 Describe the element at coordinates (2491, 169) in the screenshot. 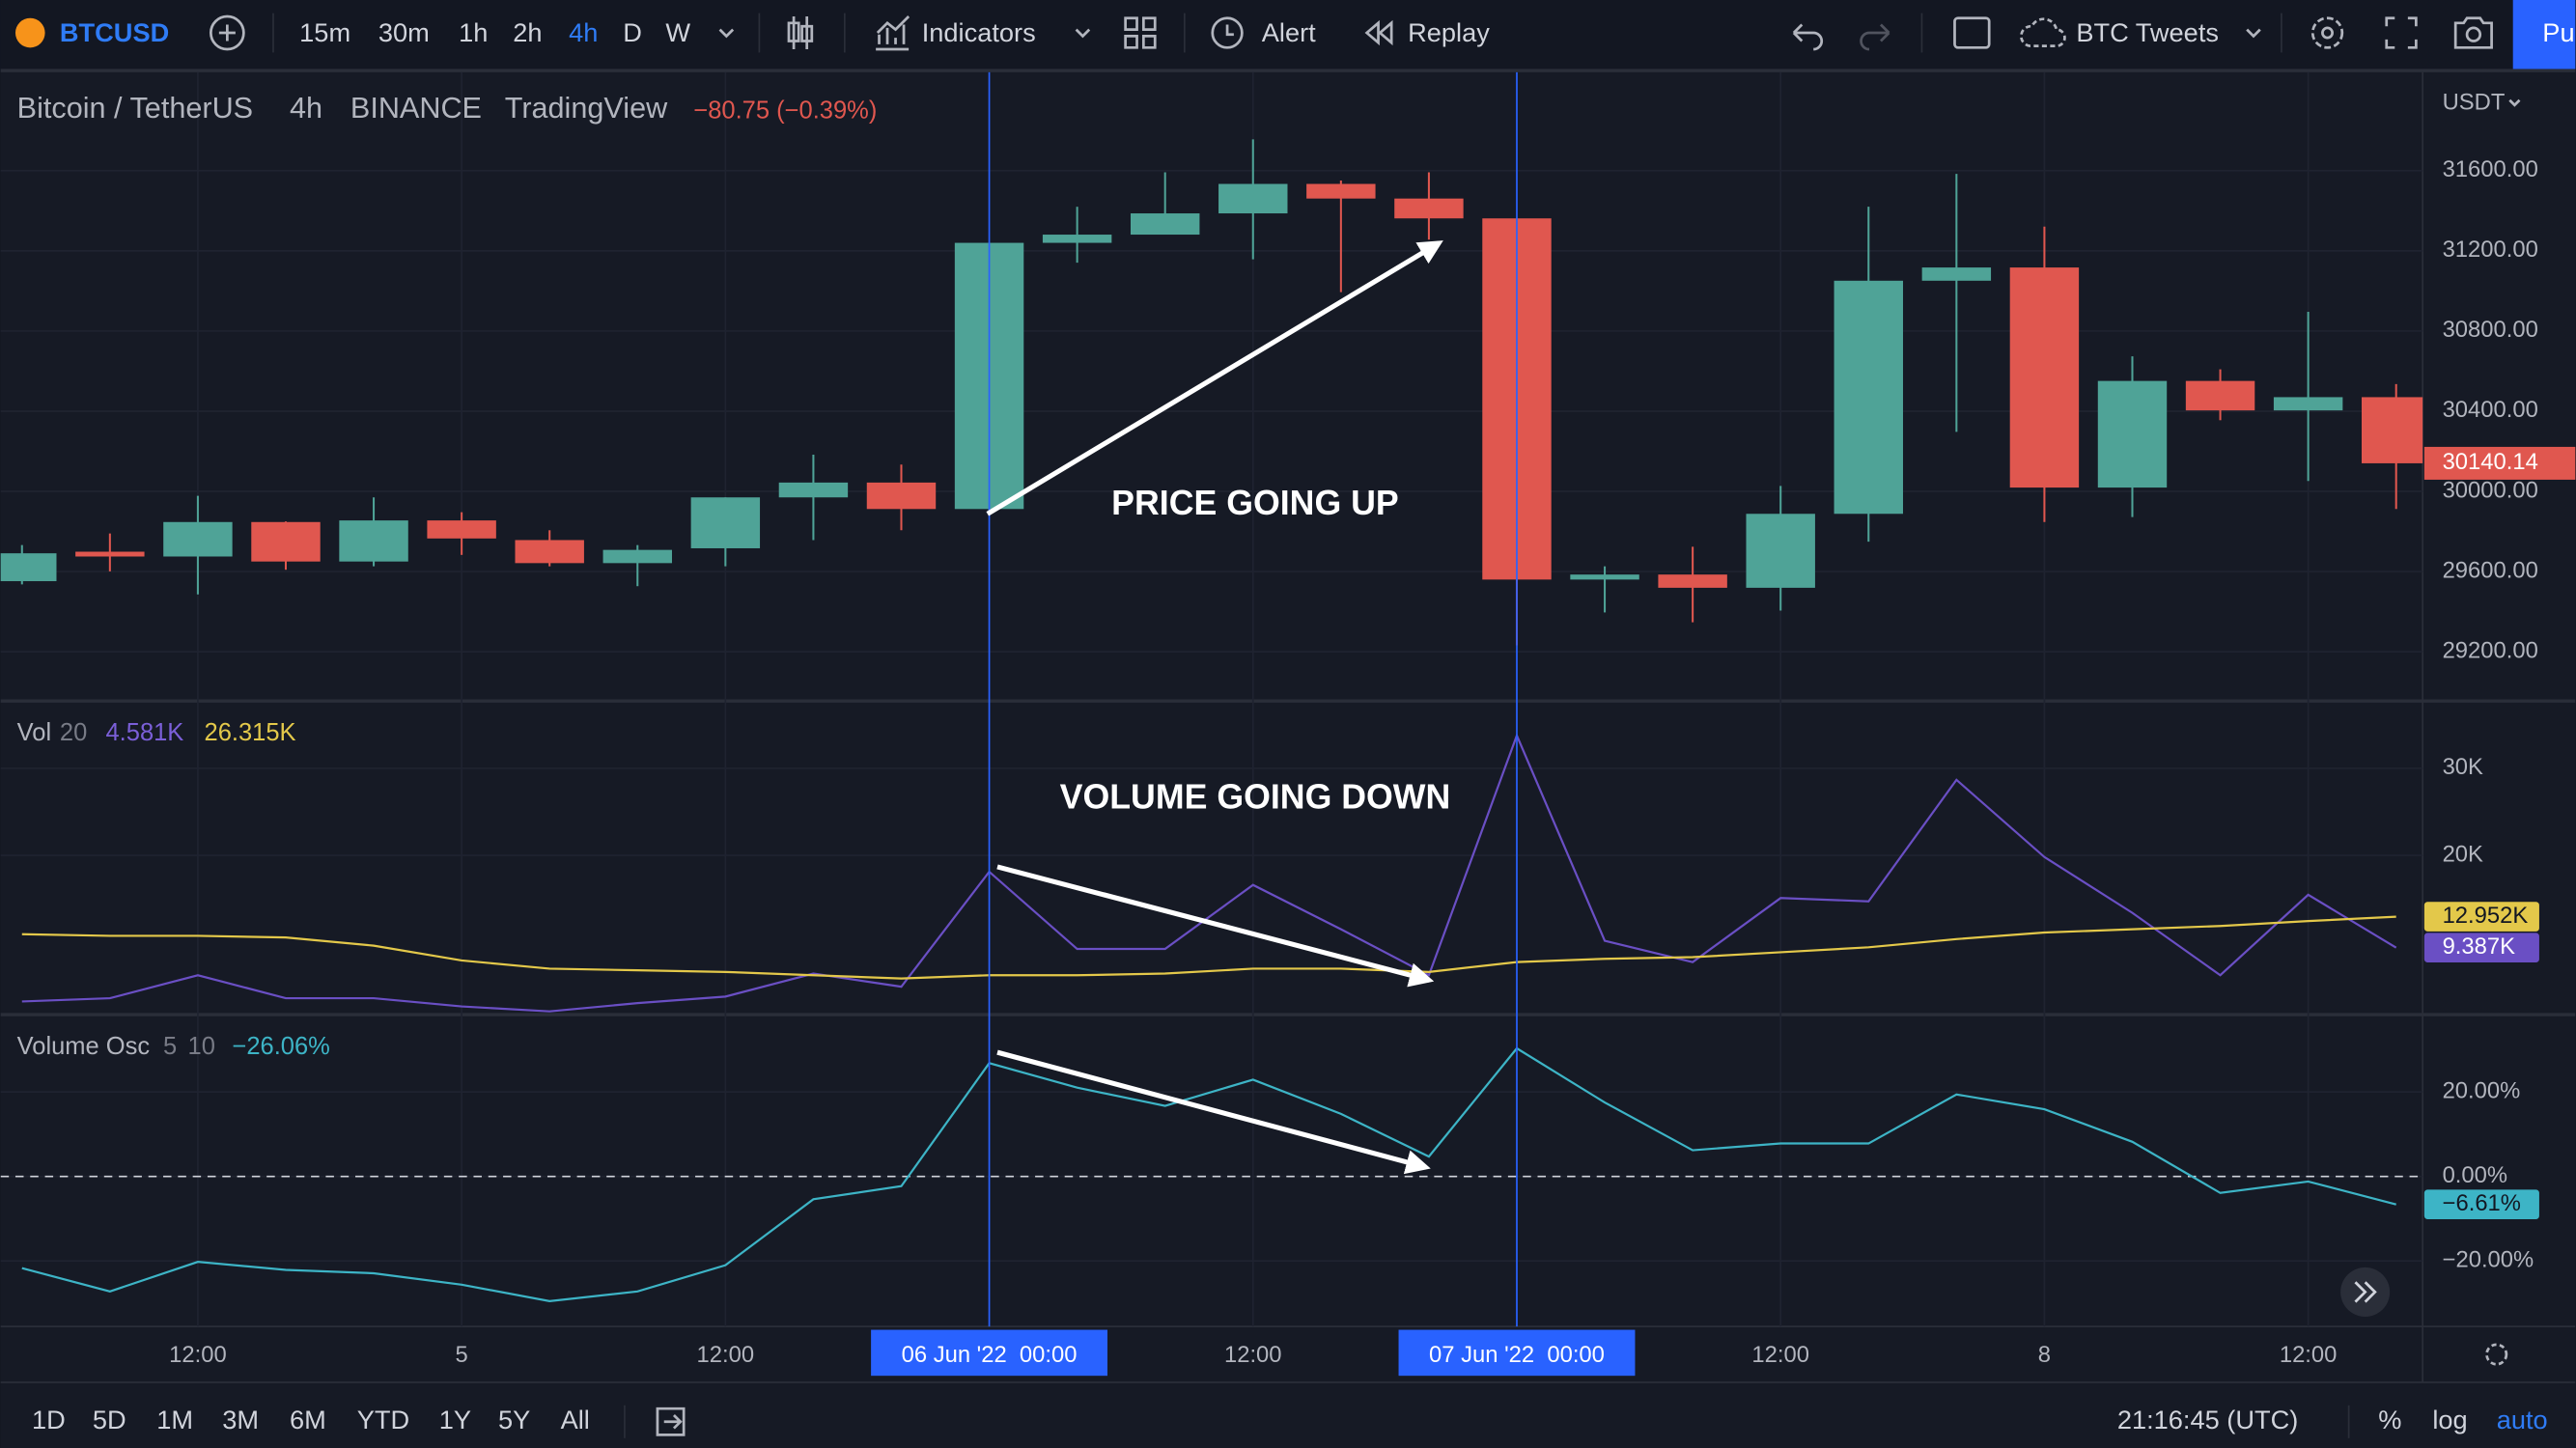

I see `y-tick-label: 31600.00` at that location.